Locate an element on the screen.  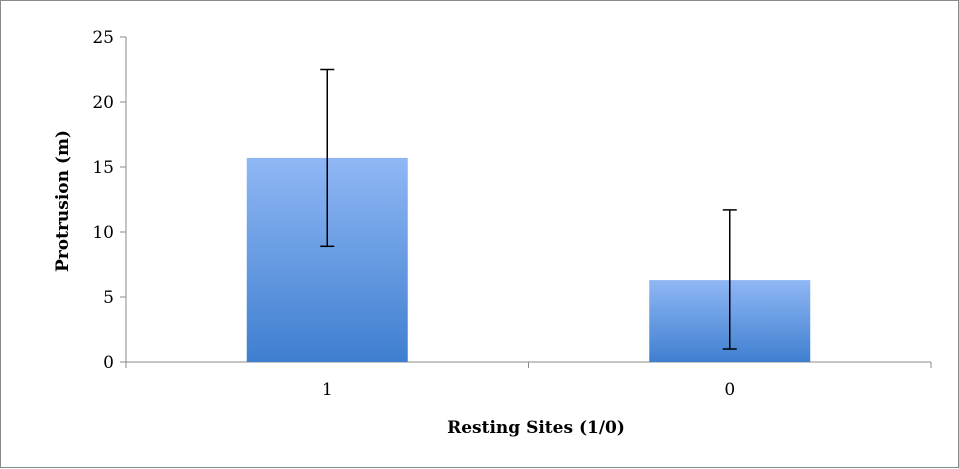
x-tick-label: 0 is located at coordinates (729, 390).